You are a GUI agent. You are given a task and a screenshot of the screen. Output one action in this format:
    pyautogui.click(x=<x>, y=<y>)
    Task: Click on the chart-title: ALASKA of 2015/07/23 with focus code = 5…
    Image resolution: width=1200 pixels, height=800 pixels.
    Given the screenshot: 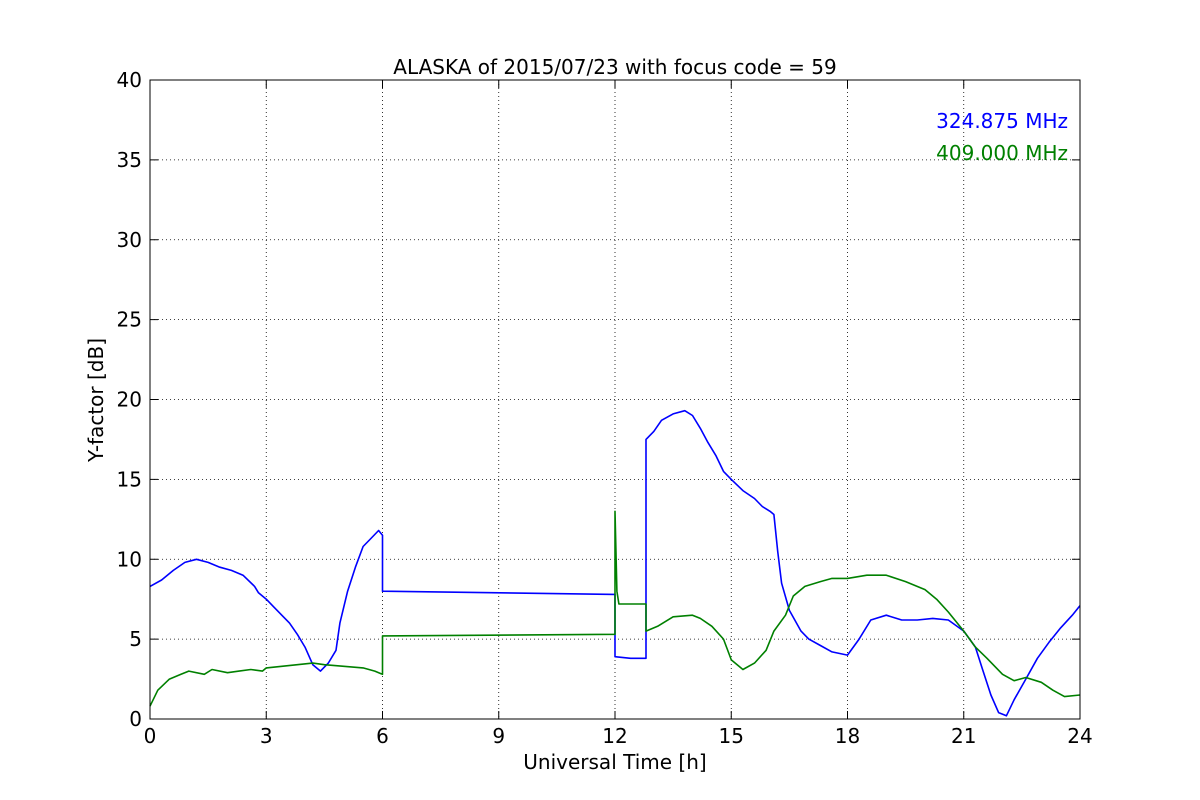 What is the action you would take?
    pyautogui.click(x=614, y=67)
    